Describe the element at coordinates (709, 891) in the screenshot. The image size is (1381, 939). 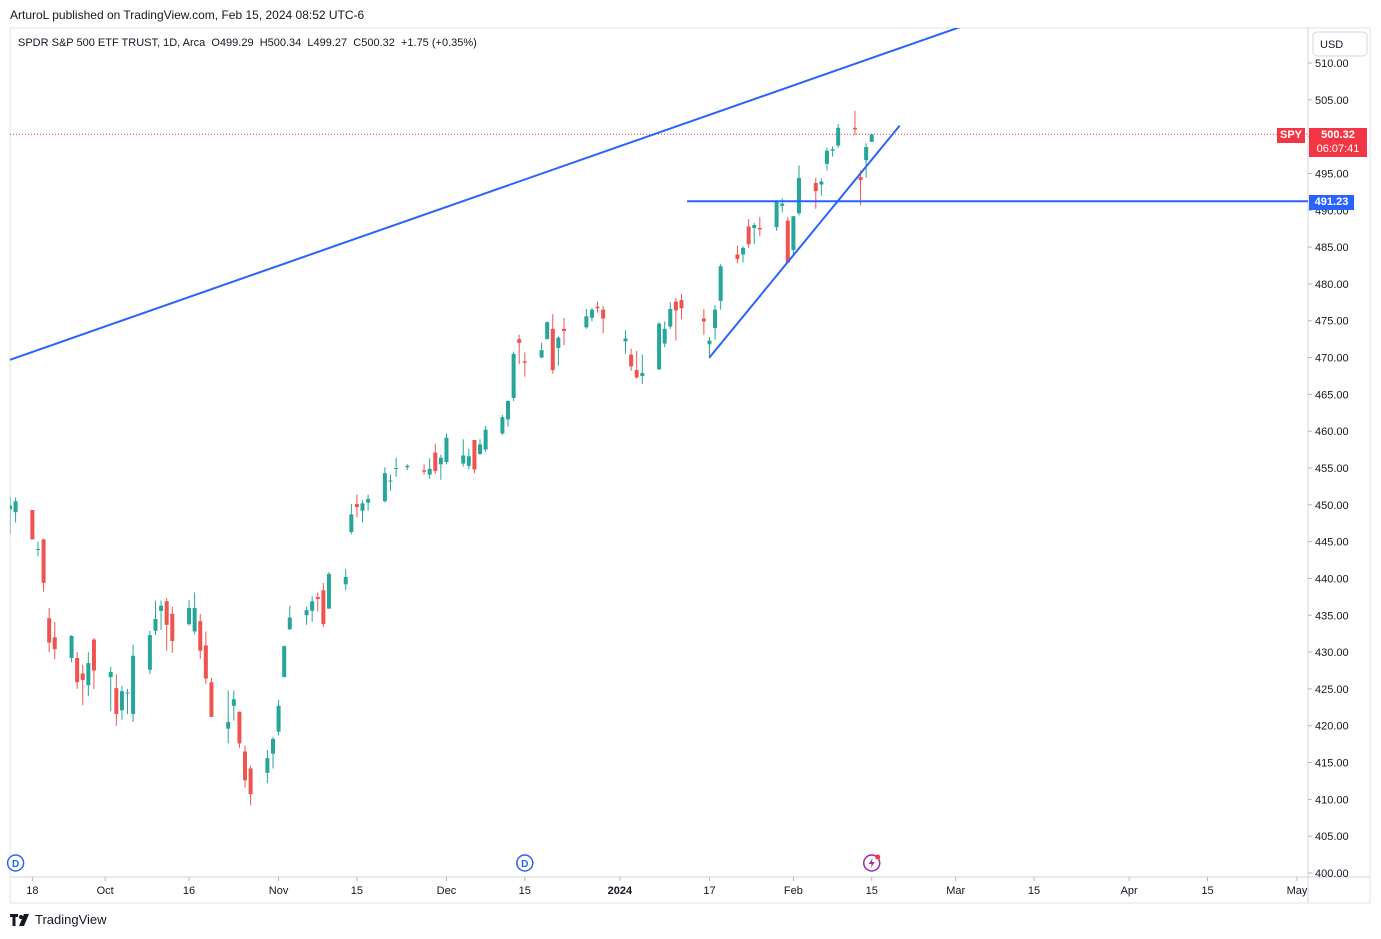
I see `x-tick-label: 17` at that location.